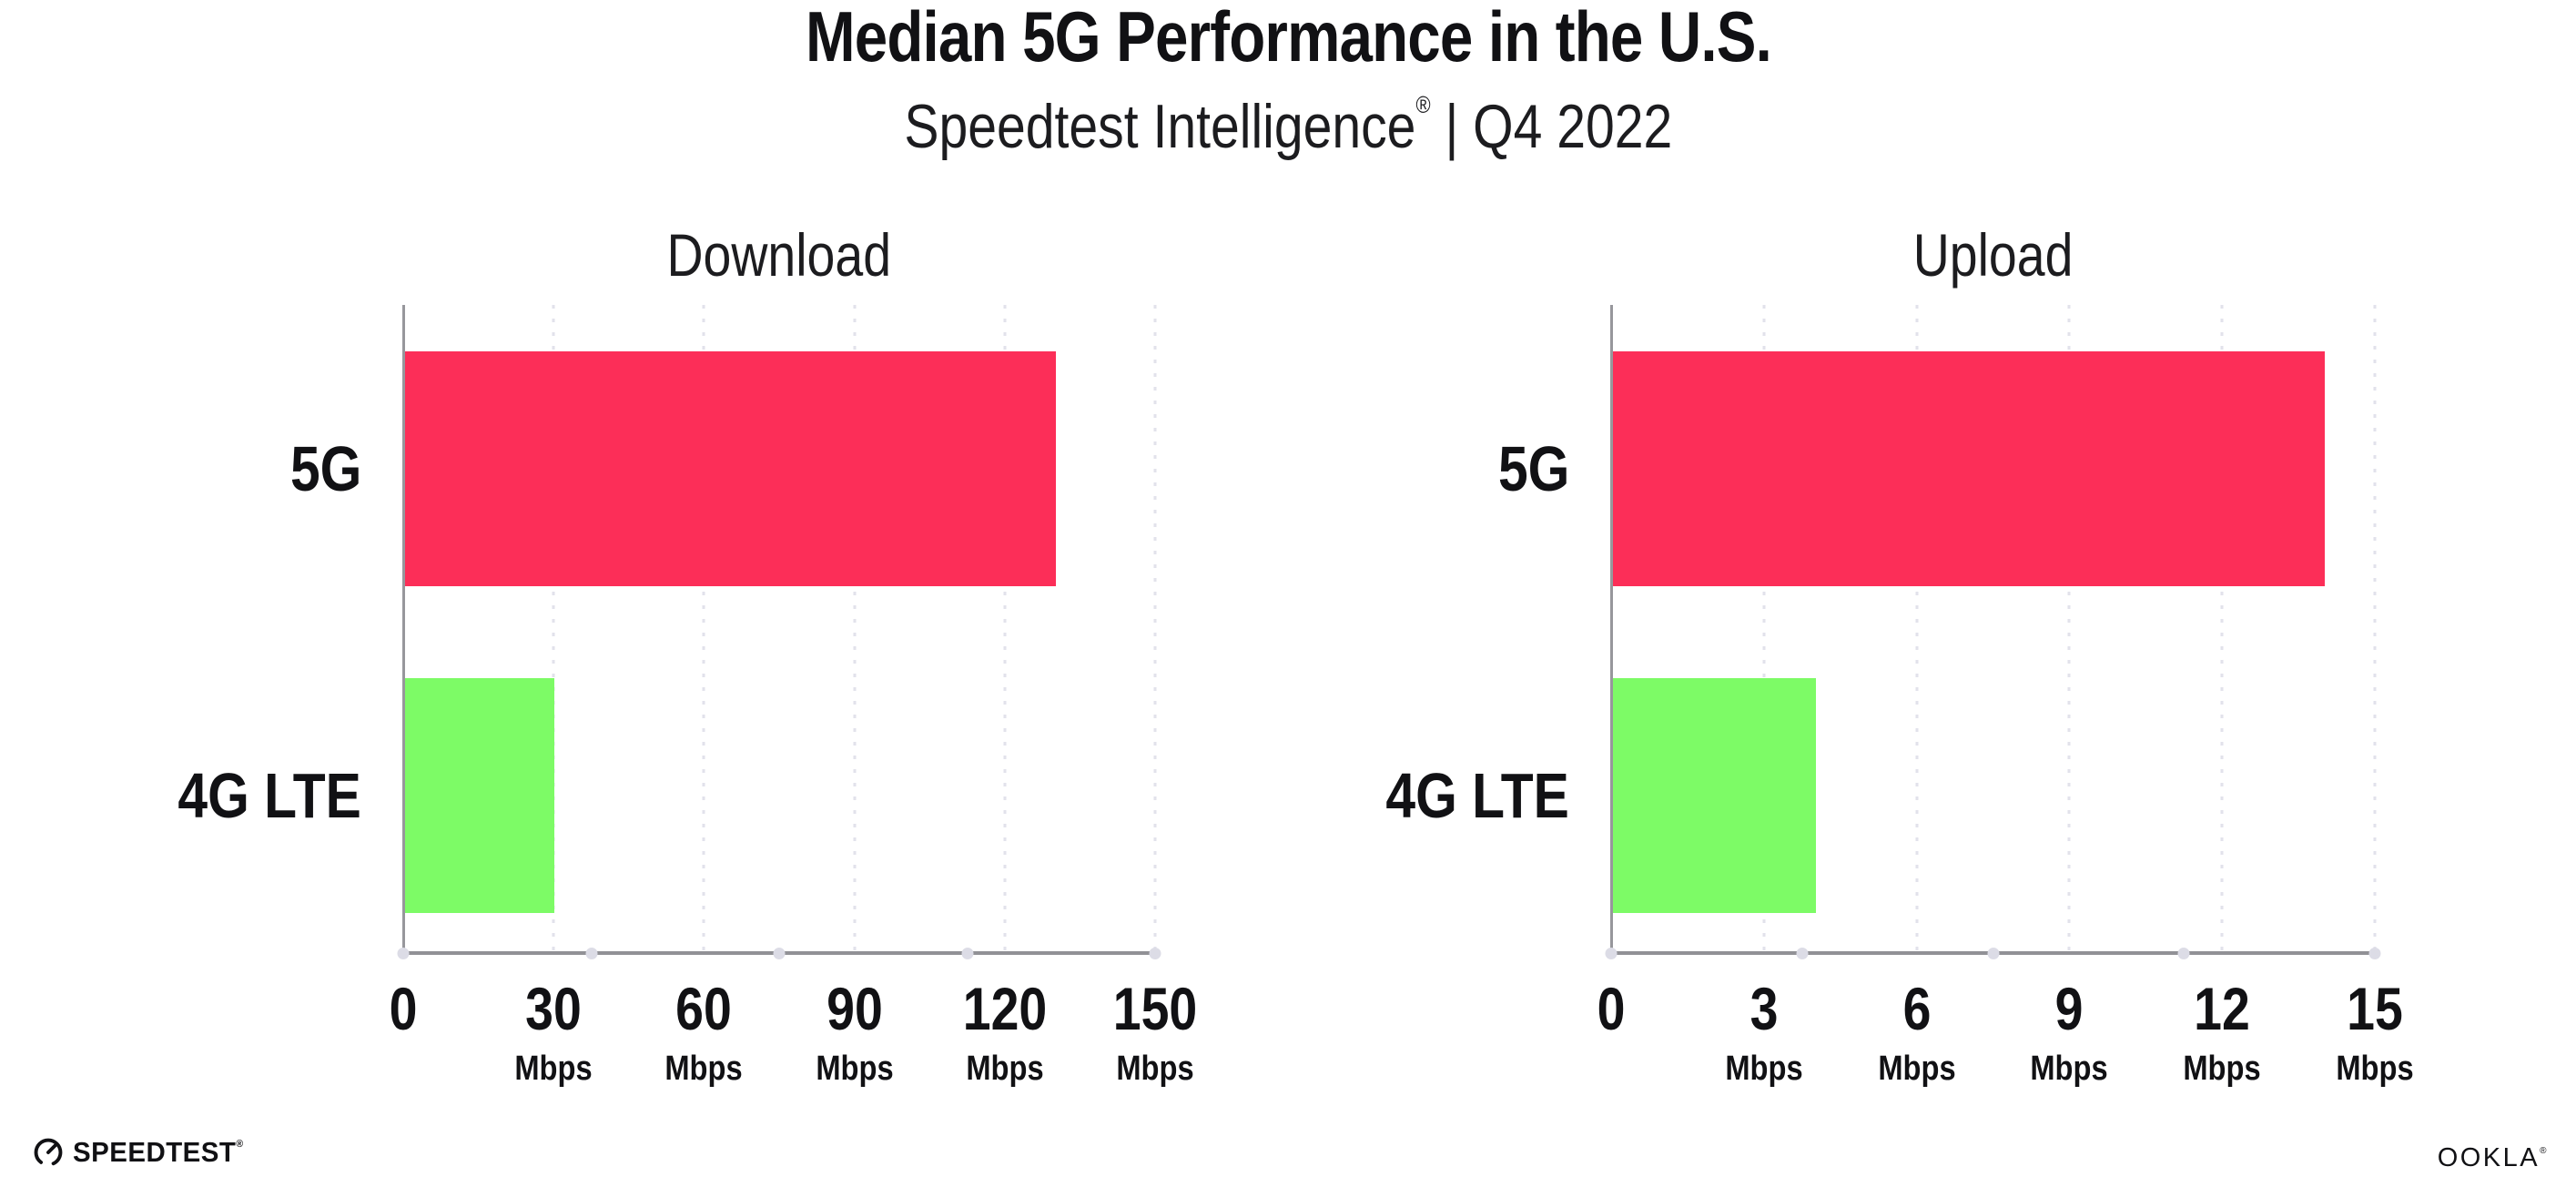 This screenshot has width=2576, height=1197. Describe the element at coordinates (2375, 1008) in the screenshot. I see `tick-value: 15` at that location.